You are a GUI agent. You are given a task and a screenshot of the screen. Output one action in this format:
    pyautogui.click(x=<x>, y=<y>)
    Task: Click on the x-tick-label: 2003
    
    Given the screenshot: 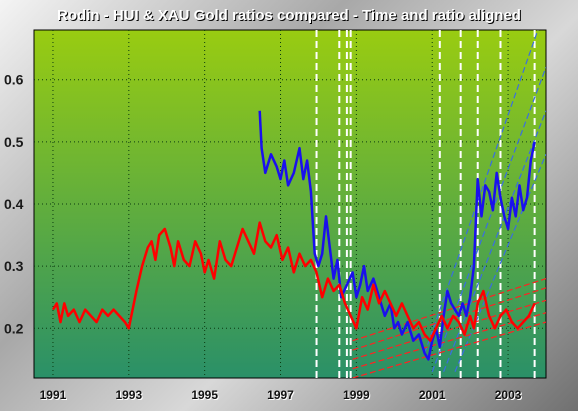 What is the action you would take?
    pyautogui.click(x=508, y=395)
    